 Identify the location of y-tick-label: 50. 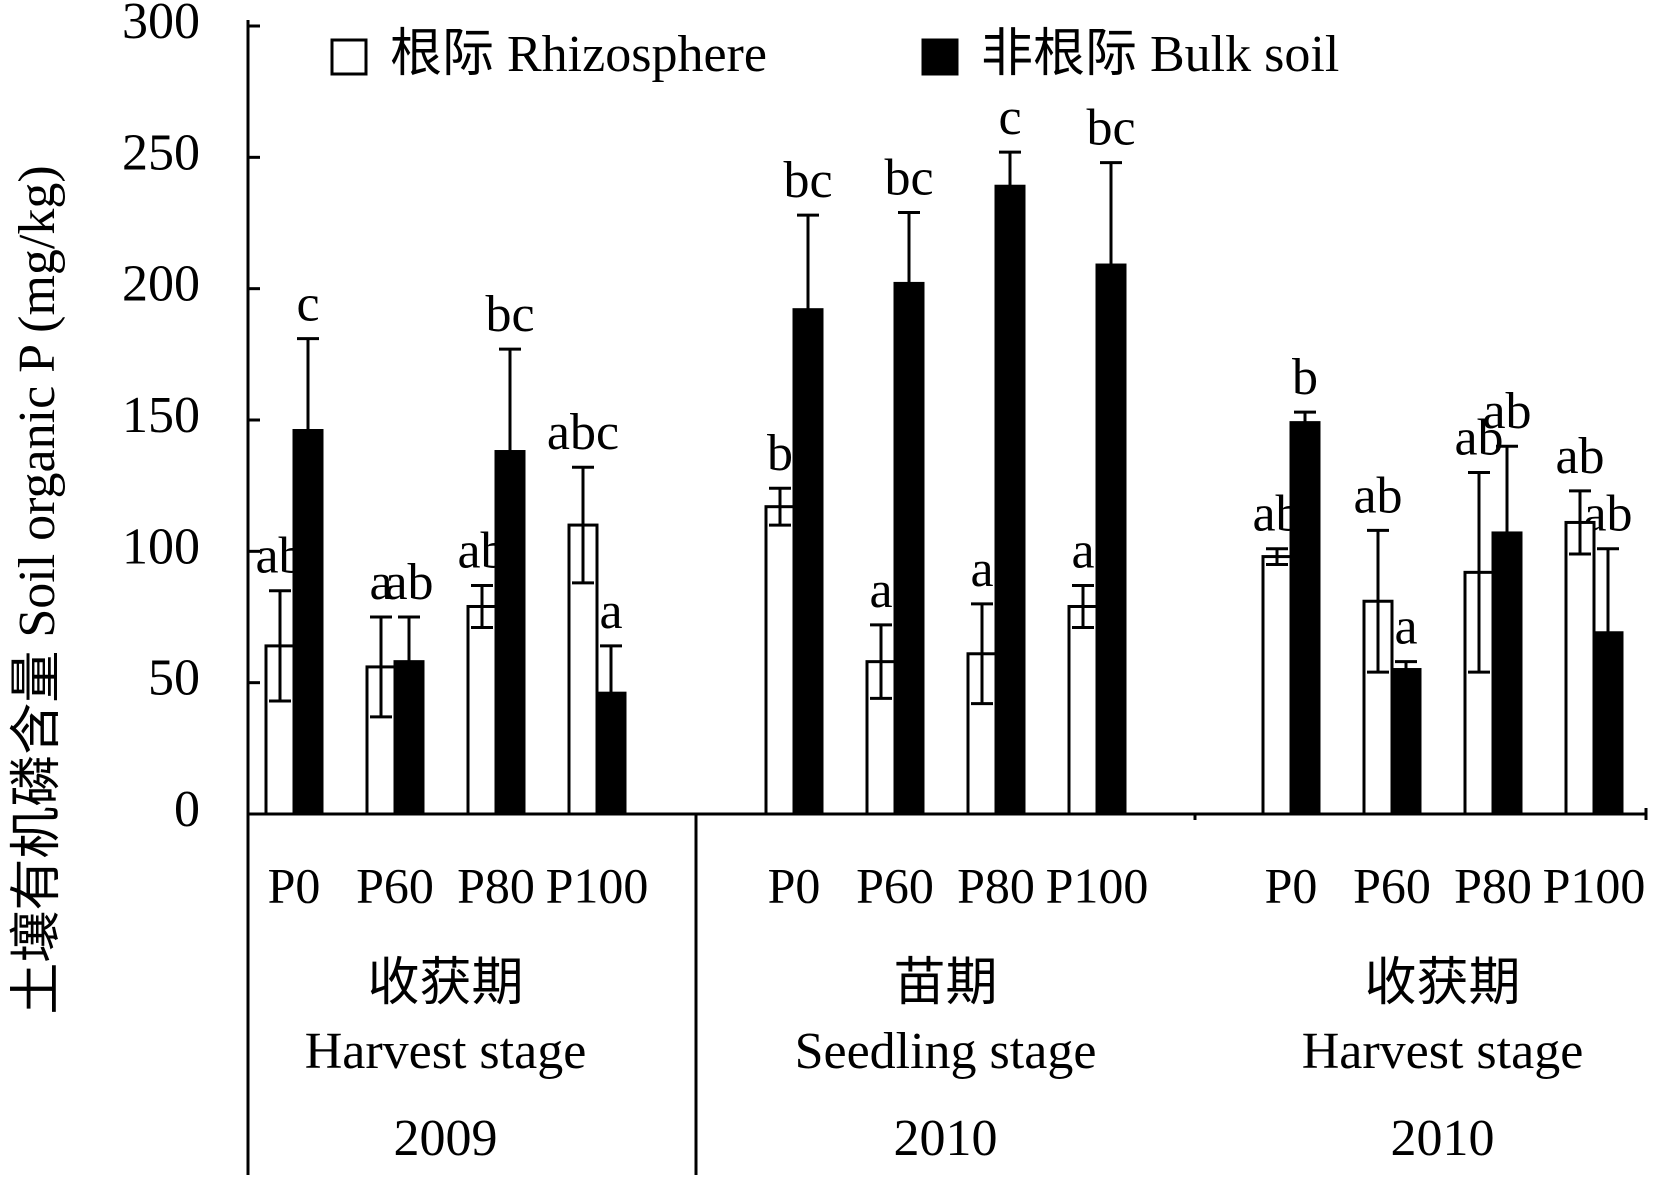
(174, 678).